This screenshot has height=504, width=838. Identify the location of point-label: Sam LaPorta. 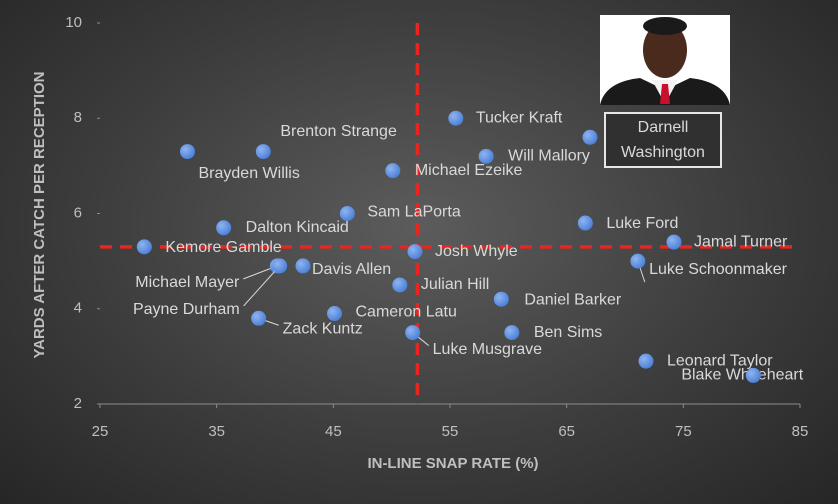
(413, 212).